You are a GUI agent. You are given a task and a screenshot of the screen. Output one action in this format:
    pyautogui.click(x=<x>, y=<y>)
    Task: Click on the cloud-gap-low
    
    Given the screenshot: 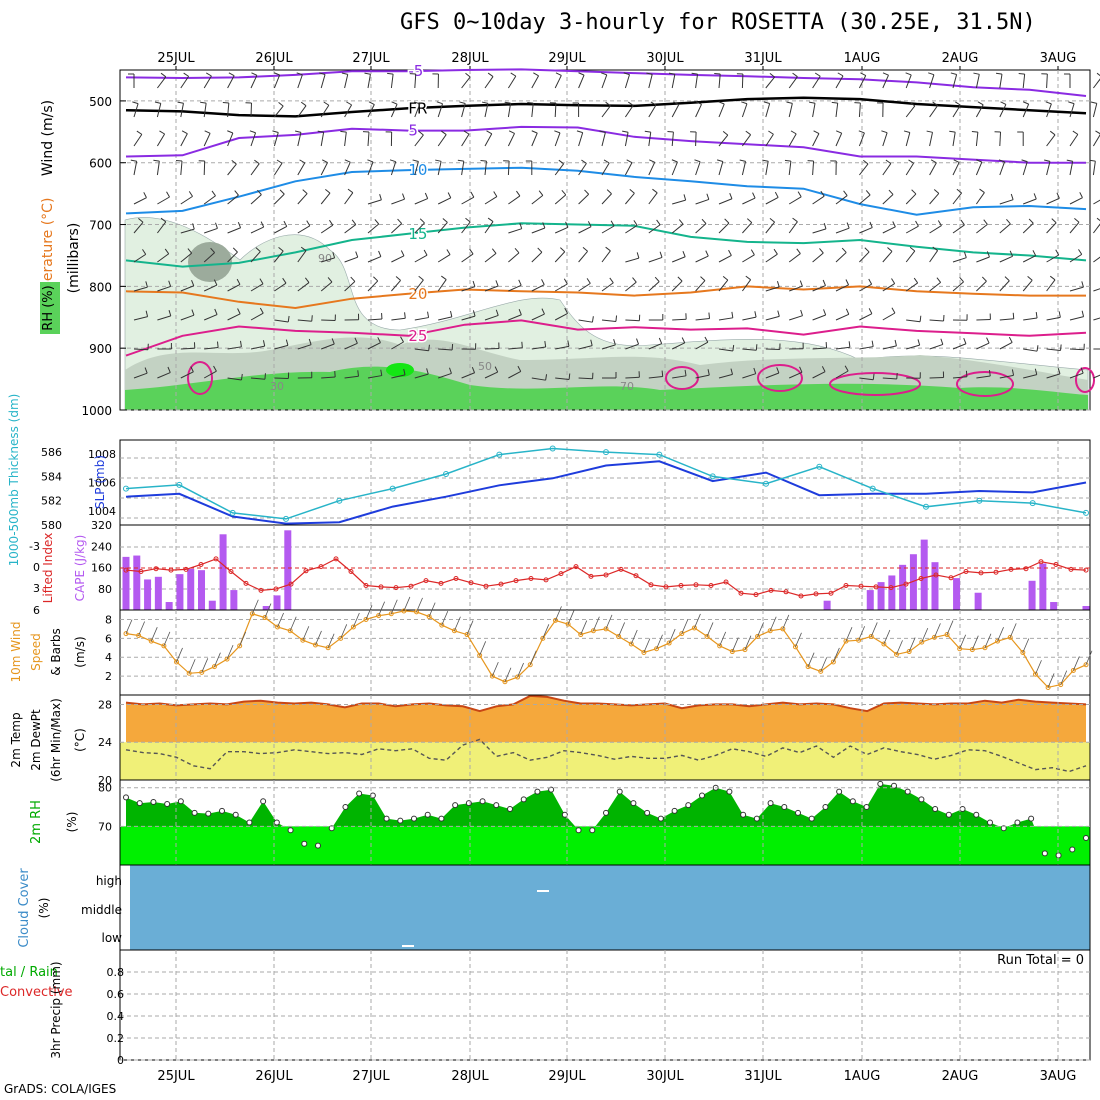 What is the action you would take?
    pyautogui.click(x=408, y=946)
    